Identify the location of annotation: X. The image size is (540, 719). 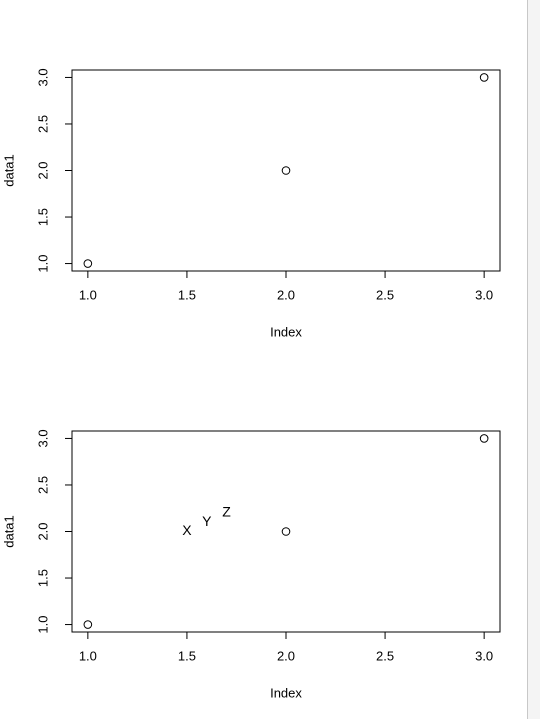
(187, 530).